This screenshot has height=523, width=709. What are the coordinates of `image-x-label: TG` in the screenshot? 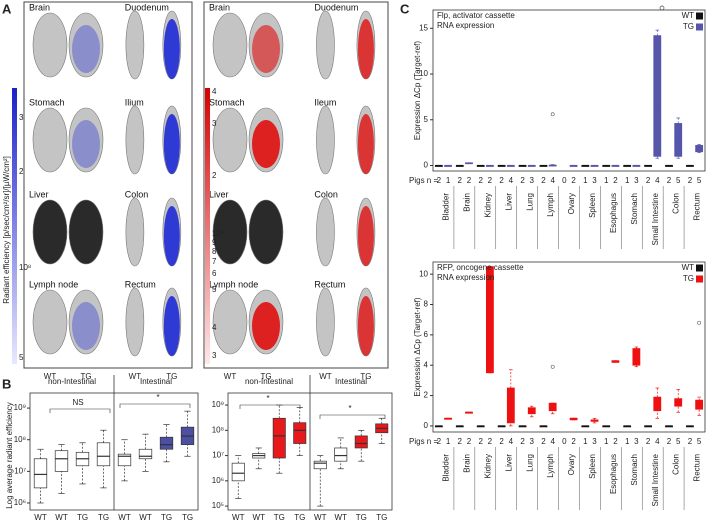 It's located at (365, 376).